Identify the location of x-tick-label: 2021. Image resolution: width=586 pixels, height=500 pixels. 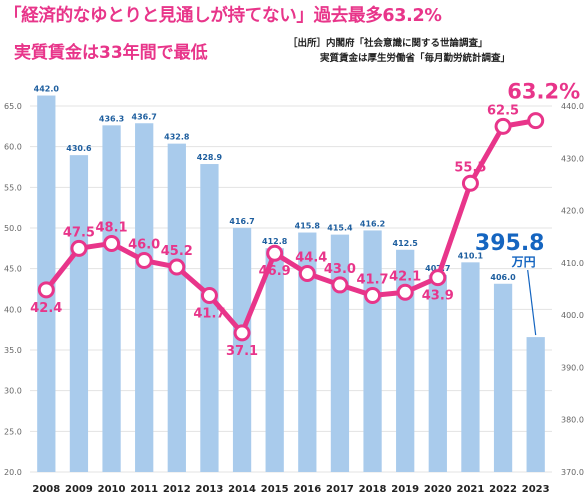
(471, 489).